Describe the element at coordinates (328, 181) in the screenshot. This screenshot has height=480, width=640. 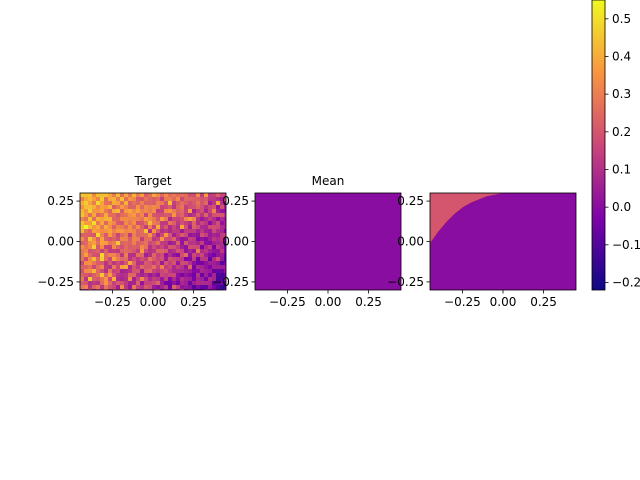
I see `panel-title: Mean` at that location.